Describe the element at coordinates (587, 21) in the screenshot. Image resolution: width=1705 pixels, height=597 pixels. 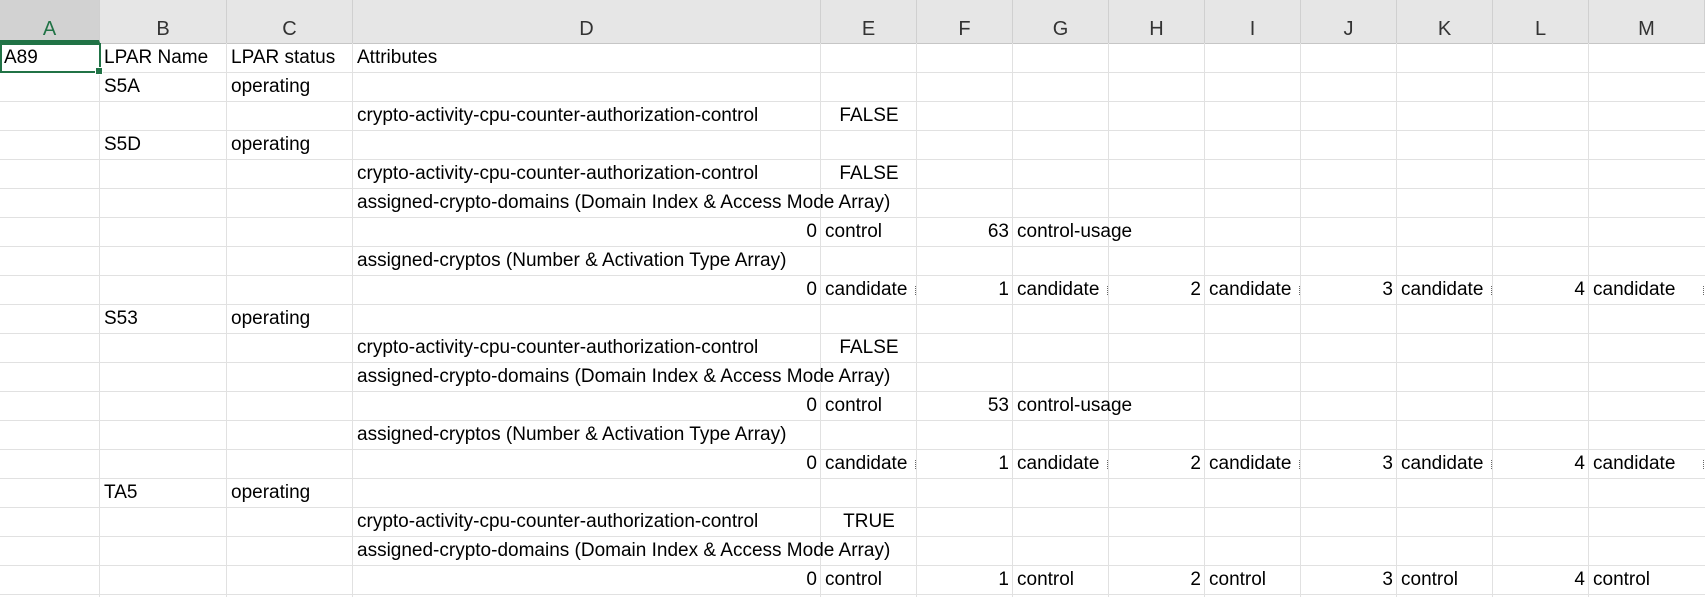
I see `column-header-d: D` at that location.